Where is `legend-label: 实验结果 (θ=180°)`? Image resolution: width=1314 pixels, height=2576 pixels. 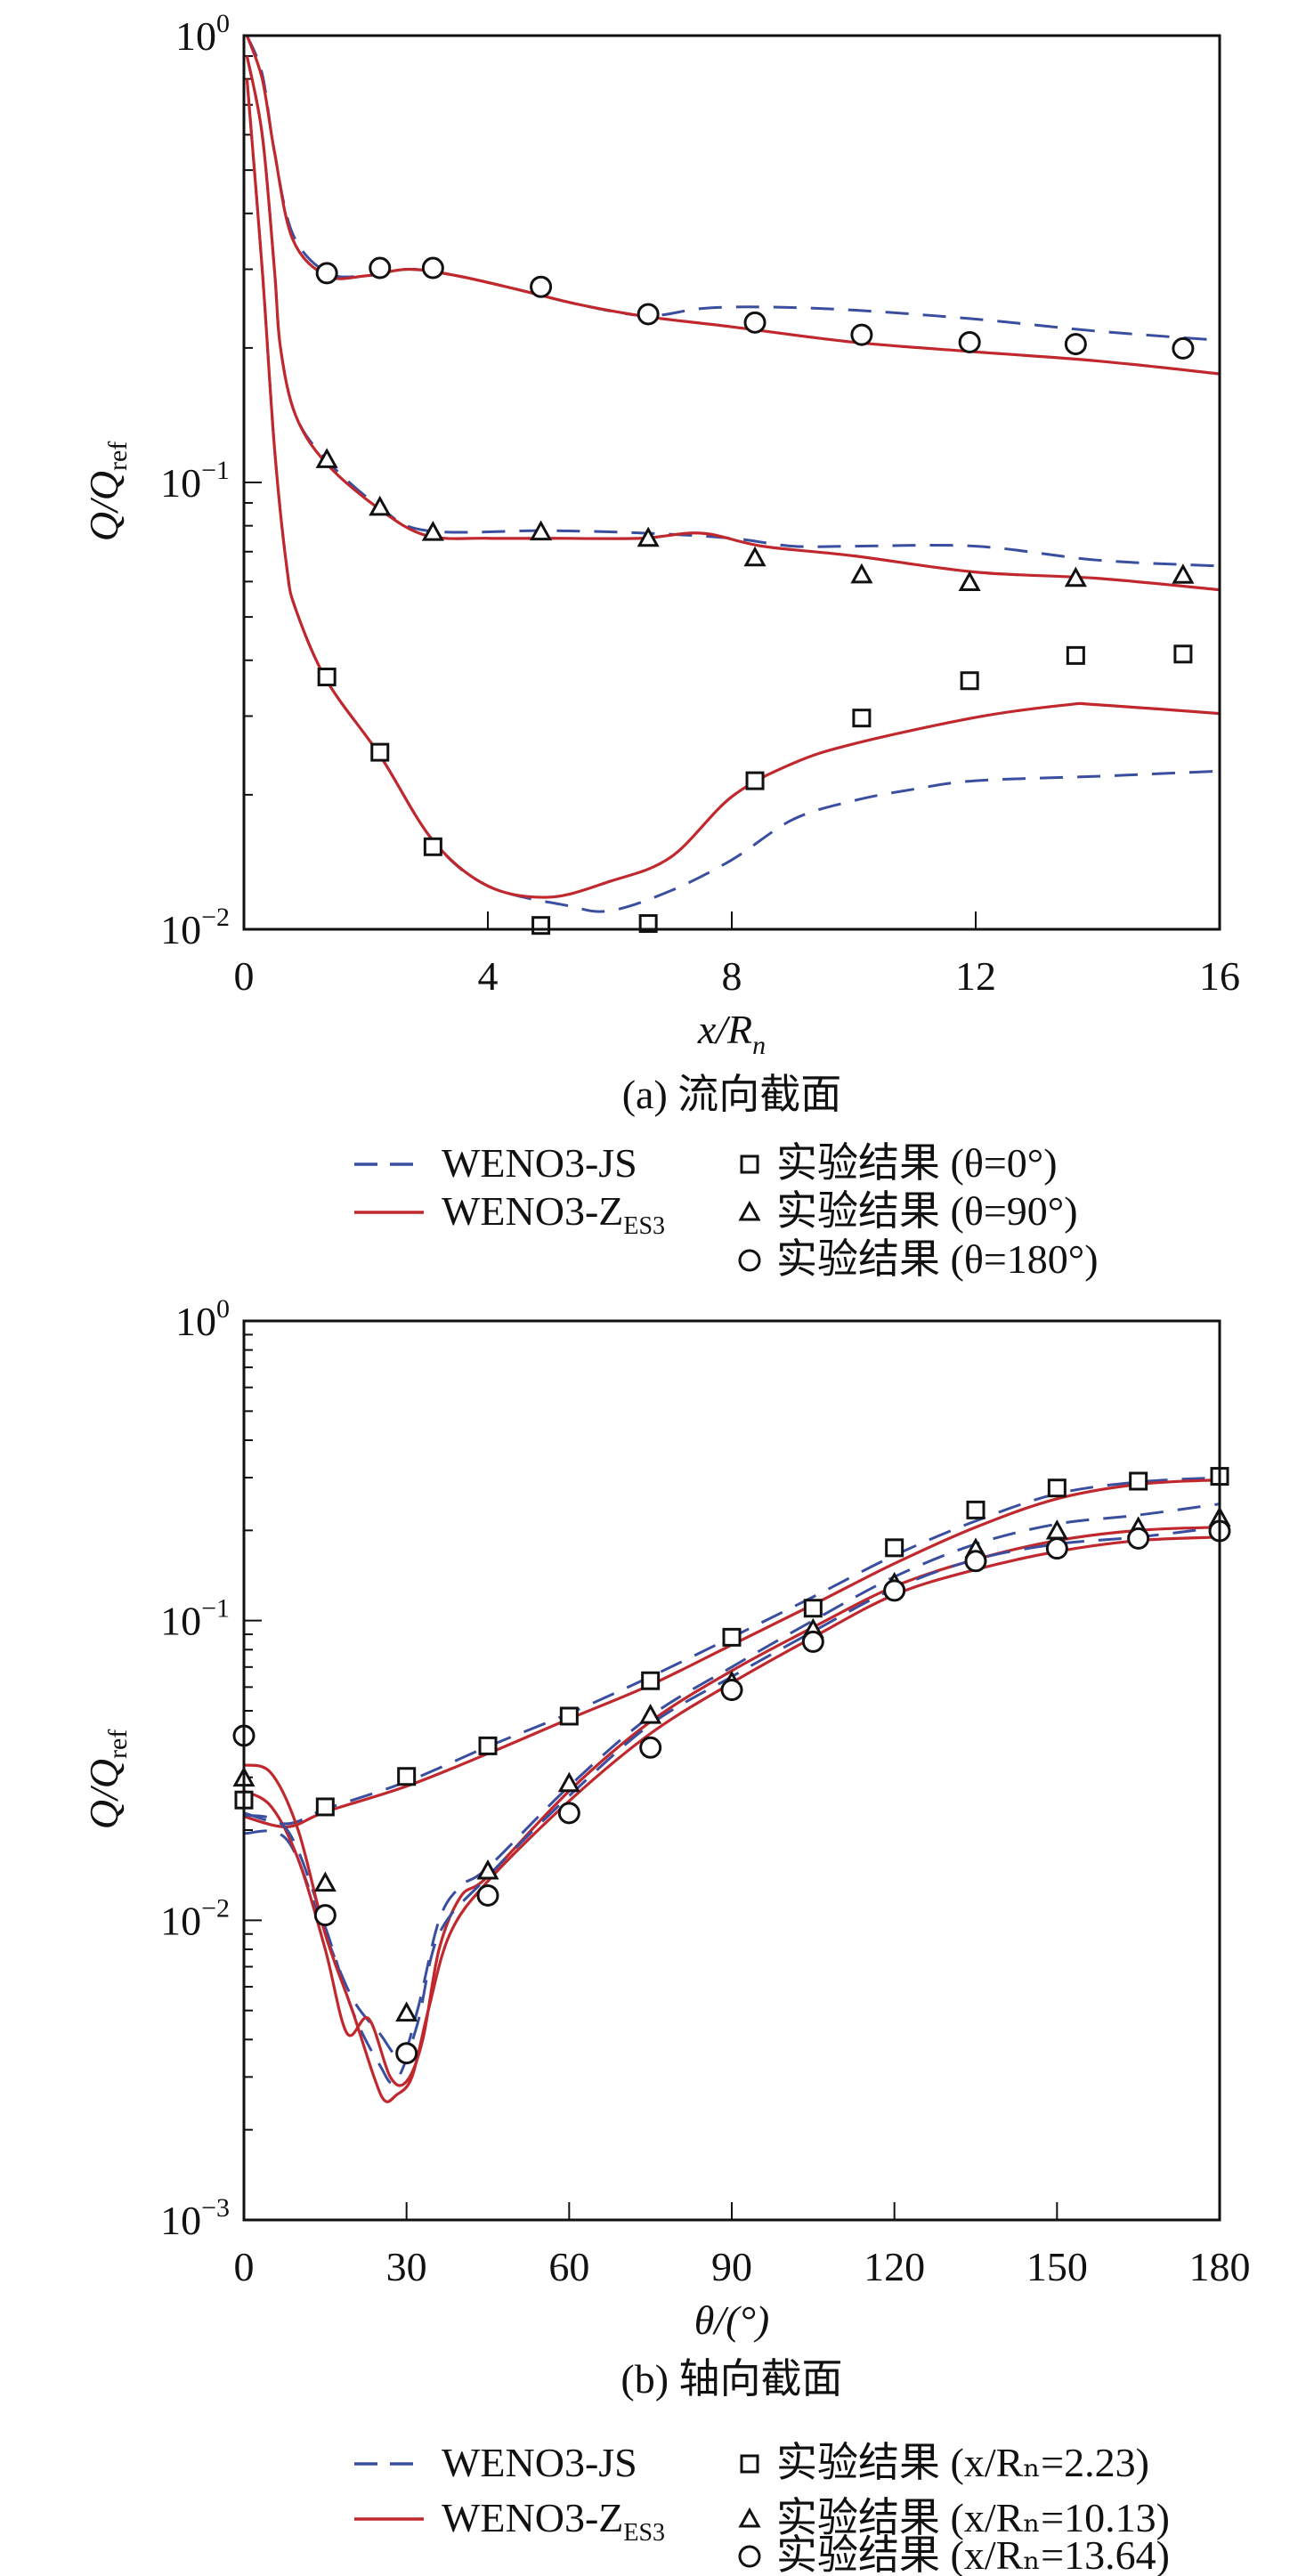 legend-label: 实验结果 (θ=180°) is located at coordinates (937, 1259).